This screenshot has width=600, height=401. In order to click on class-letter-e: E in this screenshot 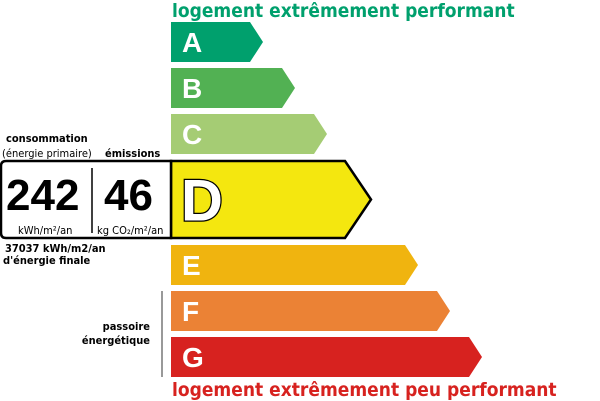, I will do `click(191, 265)`.